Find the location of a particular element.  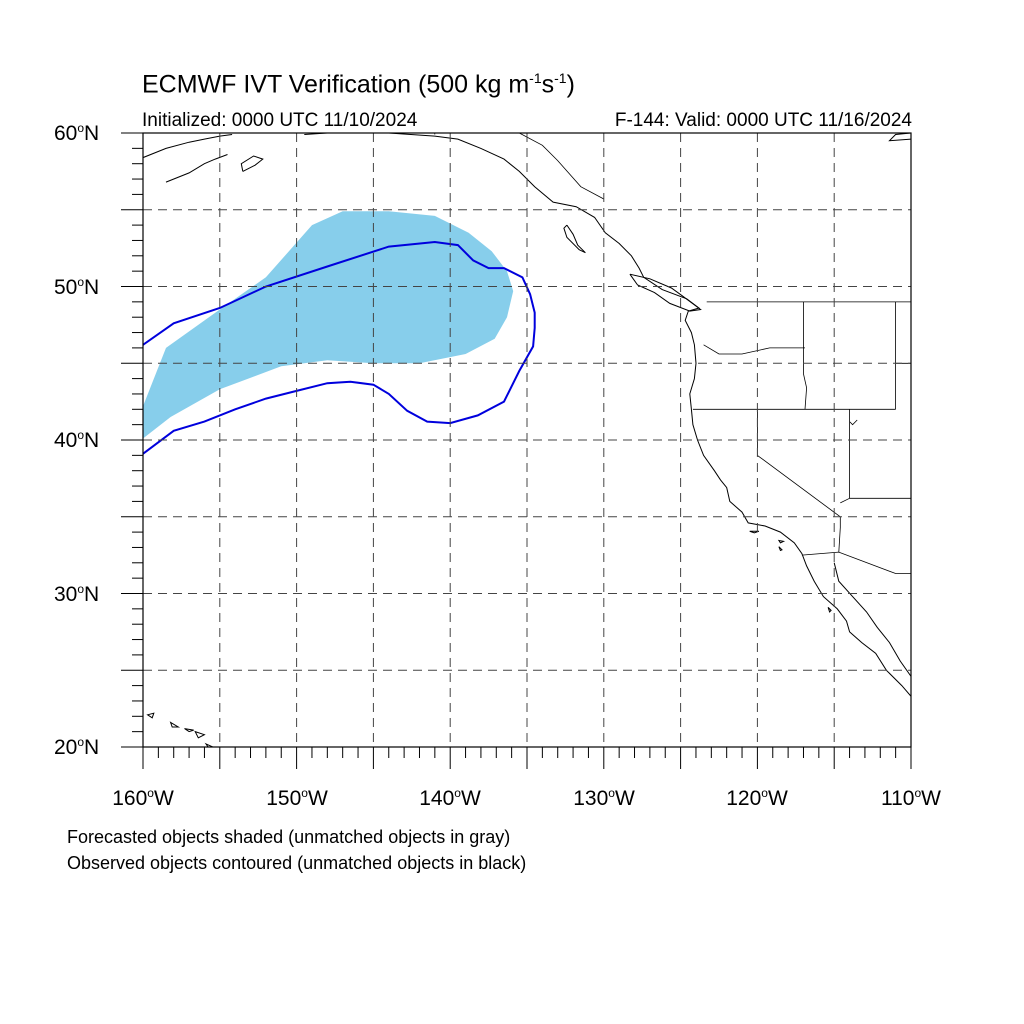

lat-label-30n: 30oN is located at coordinates (77, 594).